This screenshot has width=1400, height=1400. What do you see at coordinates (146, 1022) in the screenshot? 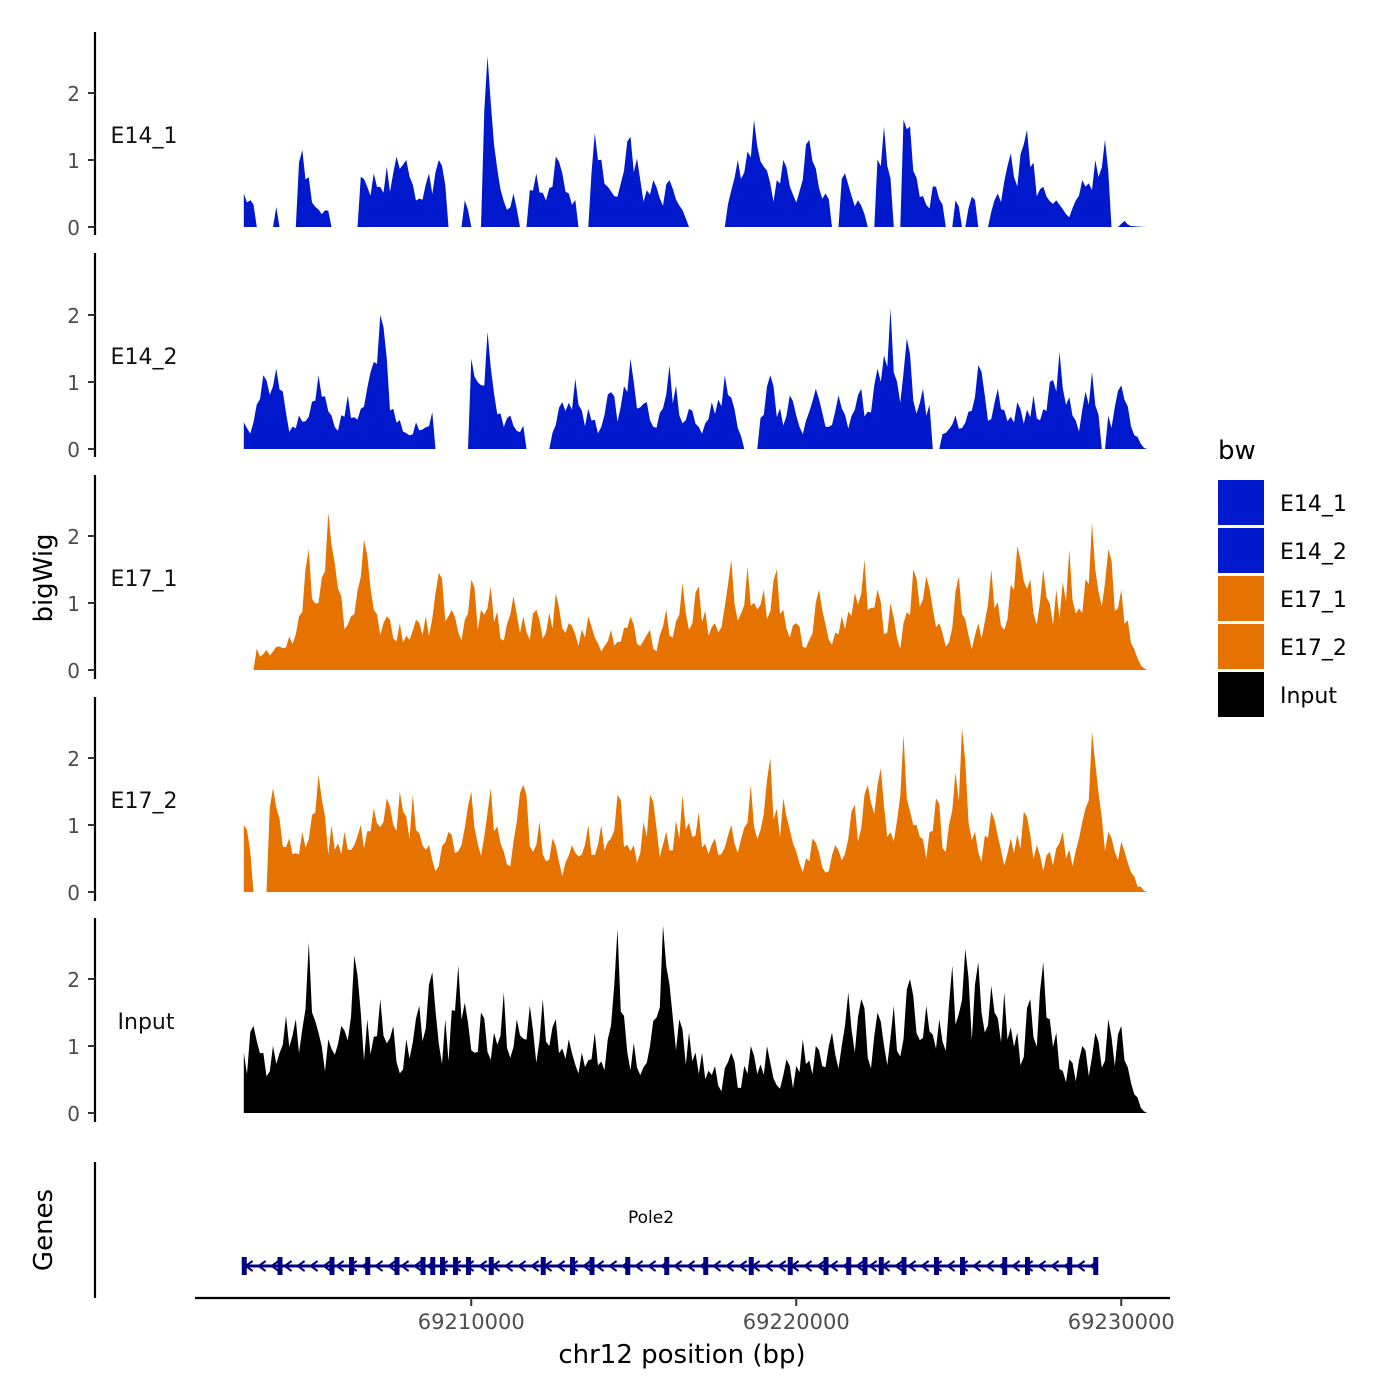
I see `track-label: Input` at bounding box center [146, 1022].